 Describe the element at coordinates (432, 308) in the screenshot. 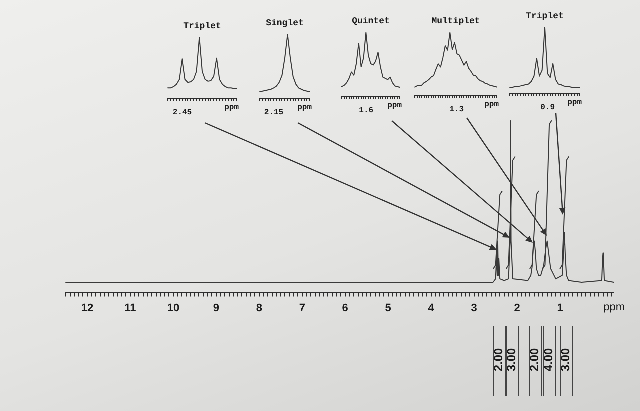

I see `x-tick-label: 4` at that location.